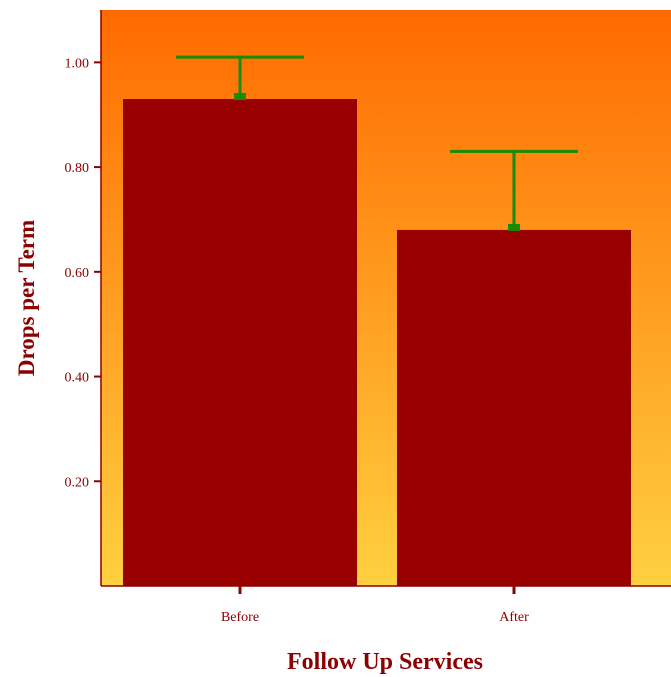 The height and width of the screenshot is (677, 671). What do you see at coordinates (385, 662) in the screenshot?
I see `x-axis-title: Follow Up Services` at bounding box center [385, 662].